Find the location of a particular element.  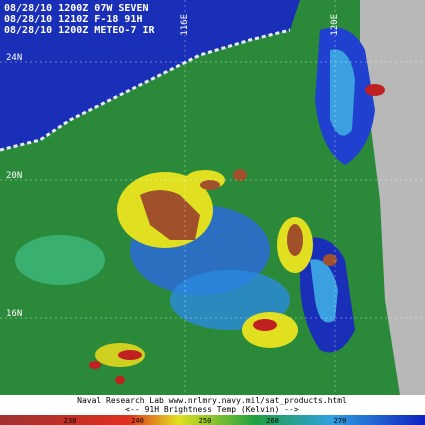

colorbar-tick-label: 250 is located at coordinates (205, 421).